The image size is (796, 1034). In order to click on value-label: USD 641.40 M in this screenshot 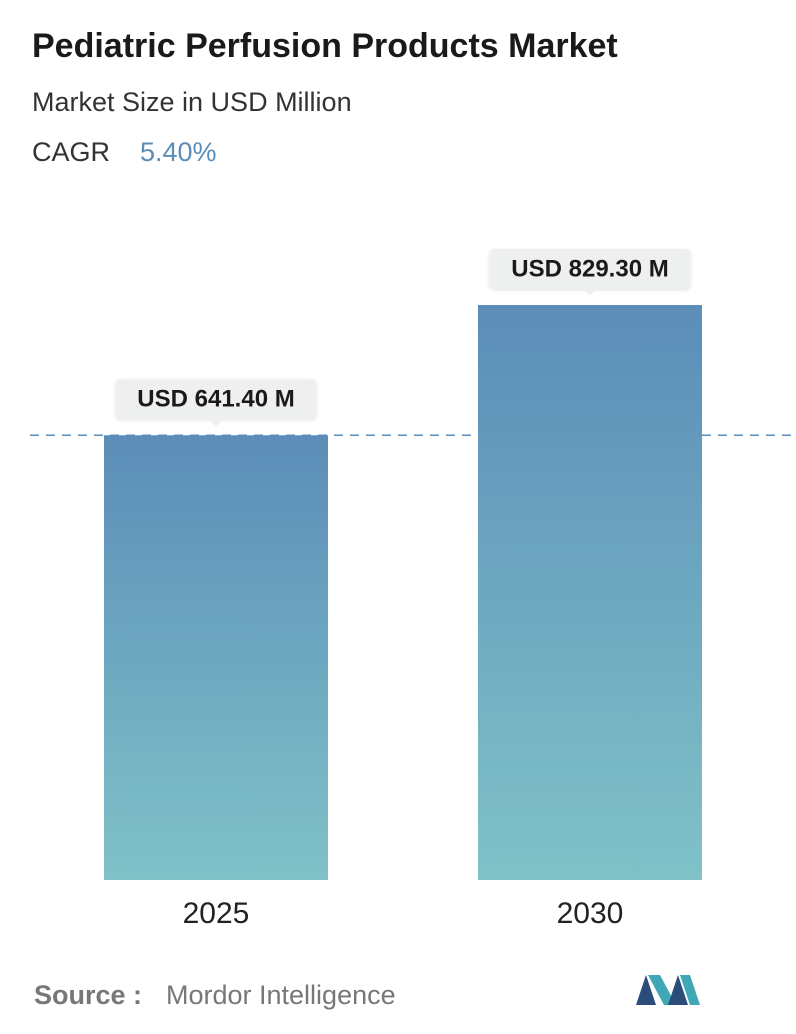, I will do `click(215, 399)`.